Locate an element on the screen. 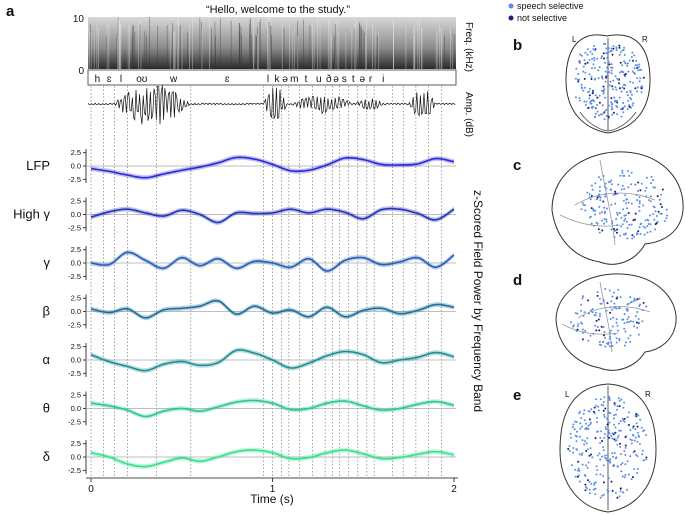 The image size is (685, 515). band-y-tick-label: -2.5 is located at coordinates (74, 276).